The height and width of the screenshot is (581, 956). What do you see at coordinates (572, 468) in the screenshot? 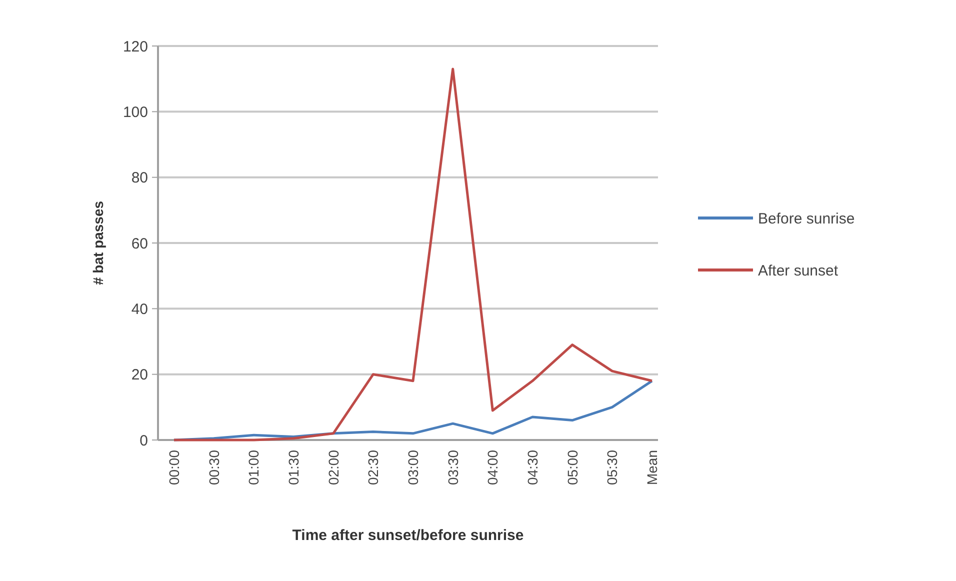
I see `x-tick-label: 05:00` at bounding box center [572, 468].